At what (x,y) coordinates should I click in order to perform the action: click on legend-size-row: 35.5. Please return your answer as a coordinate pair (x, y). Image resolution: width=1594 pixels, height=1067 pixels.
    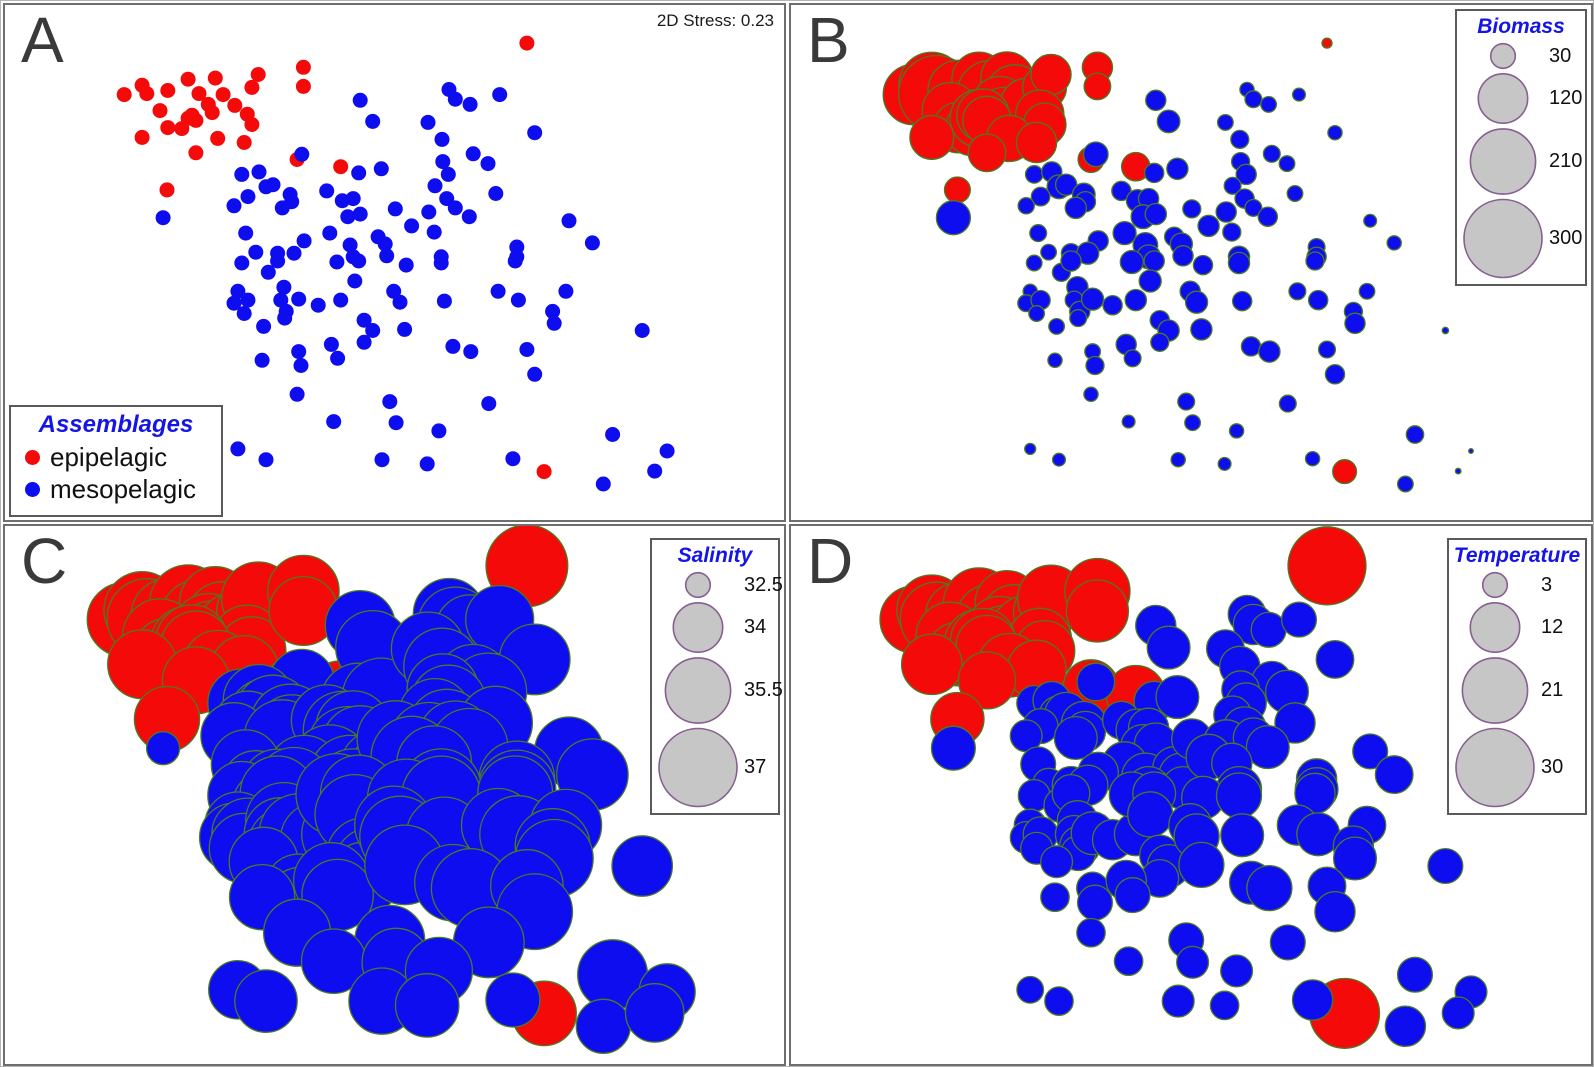
    Looking at the image, I should click on (717, 690).